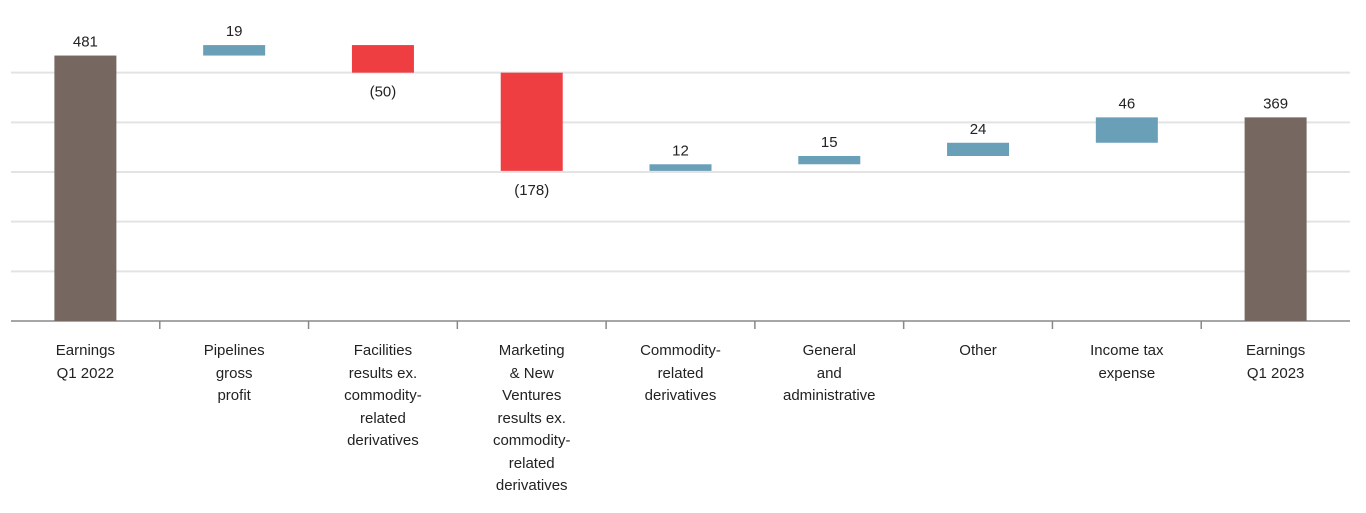  Describe the element at coordinates (1127, 362) in the screenshot. I see `x-tick-label: Income tax expense` at that location.